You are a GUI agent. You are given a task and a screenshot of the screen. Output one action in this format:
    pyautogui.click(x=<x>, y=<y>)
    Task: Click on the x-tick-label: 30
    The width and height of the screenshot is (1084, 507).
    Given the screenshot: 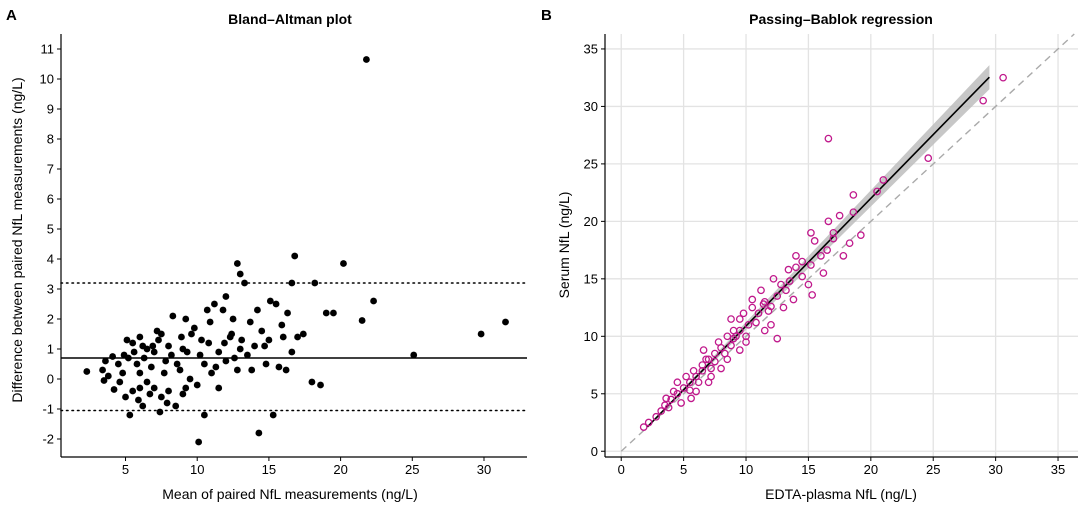 What is the action you would take?
    pyautogui.click(x=484, y=469)
    